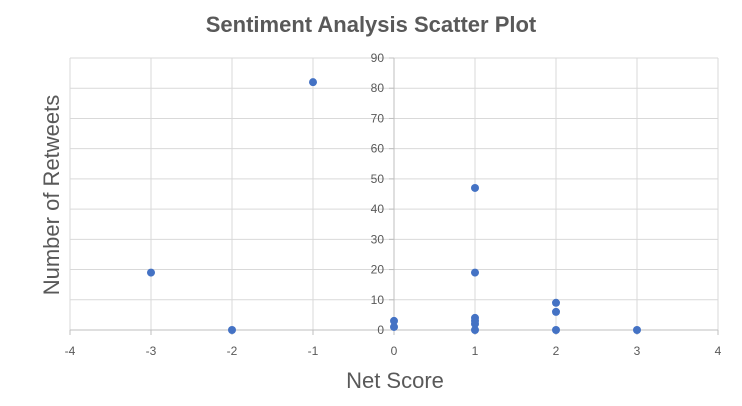 This screenshot has height=406, width=742. Describe the element at coordinates (475, 351) in the screenshot. I see `x-tick-label: 1` at that location.